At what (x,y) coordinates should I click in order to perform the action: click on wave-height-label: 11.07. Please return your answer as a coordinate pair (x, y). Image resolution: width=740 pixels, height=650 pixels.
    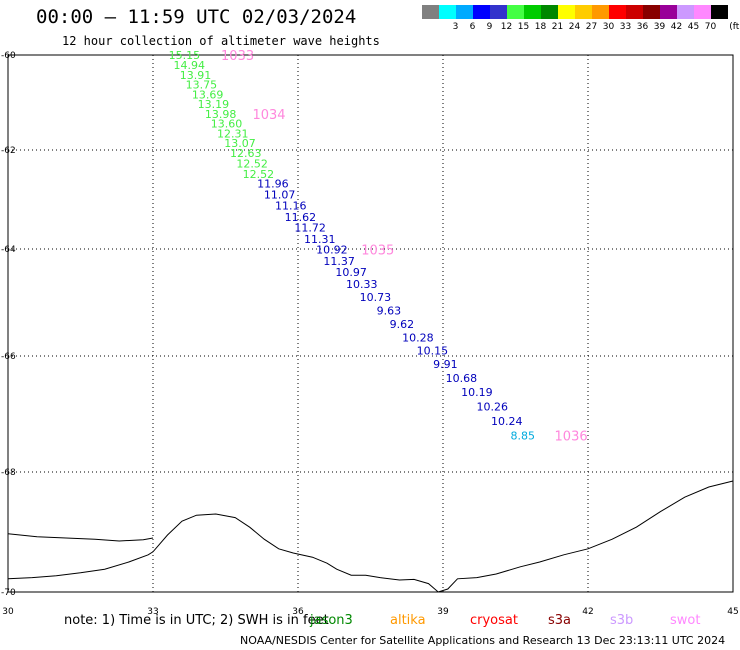
    Looking at the image, I should click on (280, 195).